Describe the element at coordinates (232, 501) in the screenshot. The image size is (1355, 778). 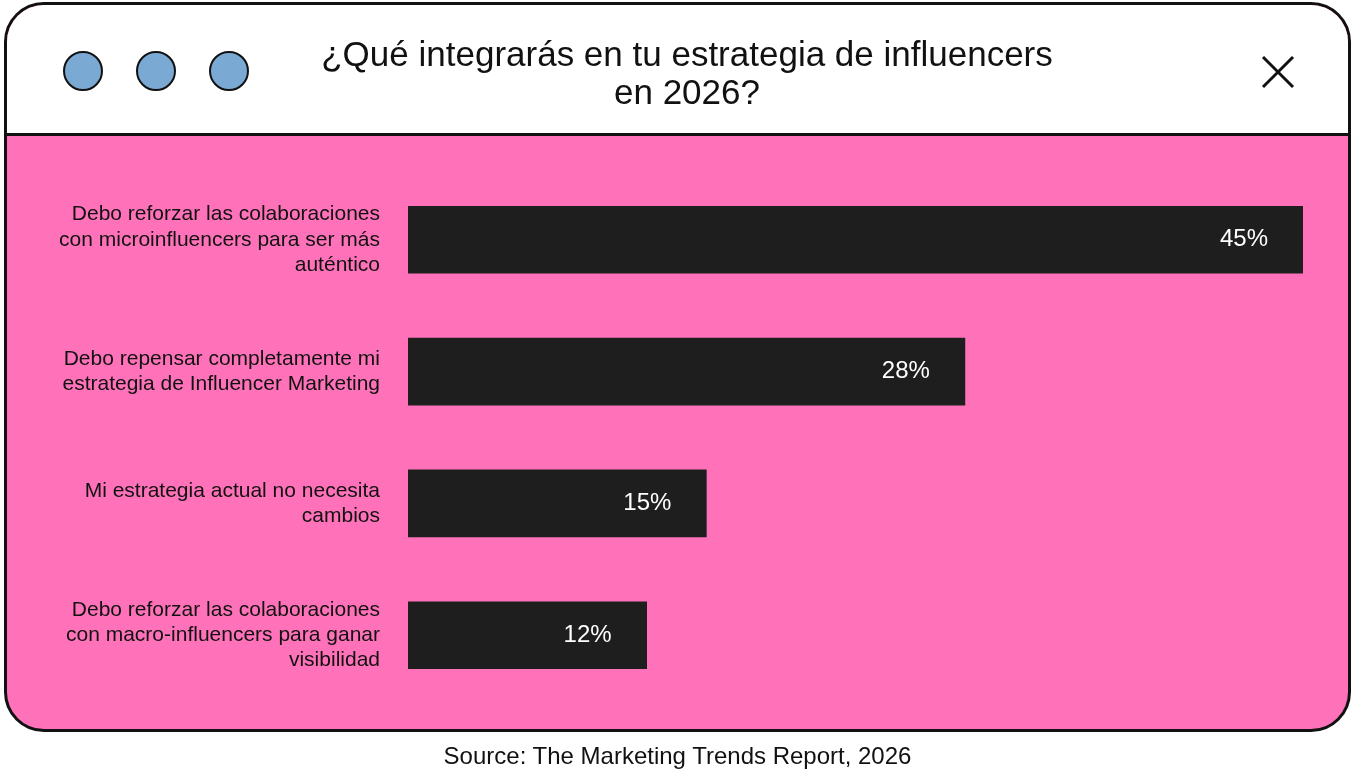
I see `y-tick-label: Mi estrategia actual no necesita cambios` at that location.